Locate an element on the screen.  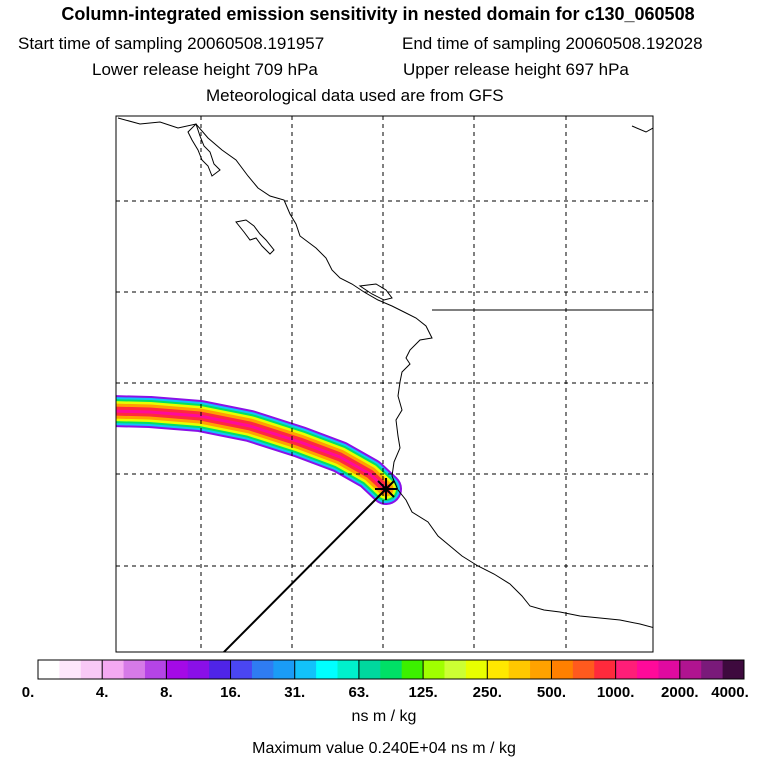
colorbar-frame is located at coordinates (391, 669).